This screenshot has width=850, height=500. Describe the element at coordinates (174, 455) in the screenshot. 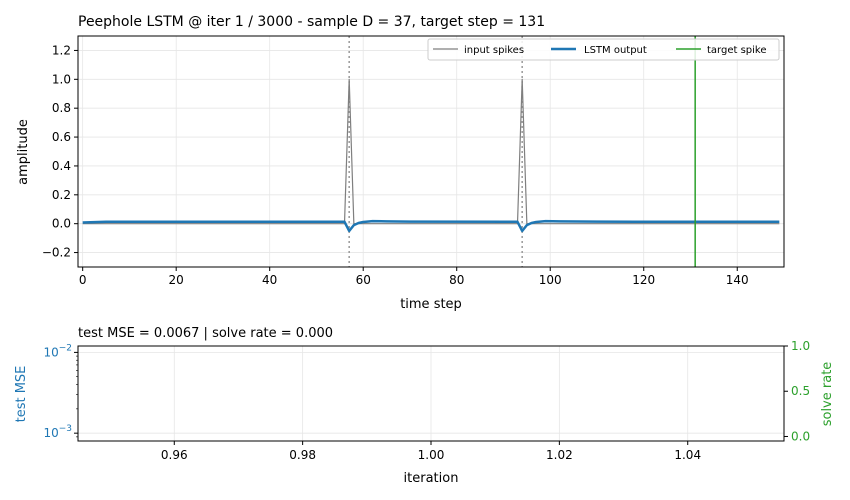

I see `bottom-x-tick-label: 0.96` at that location.